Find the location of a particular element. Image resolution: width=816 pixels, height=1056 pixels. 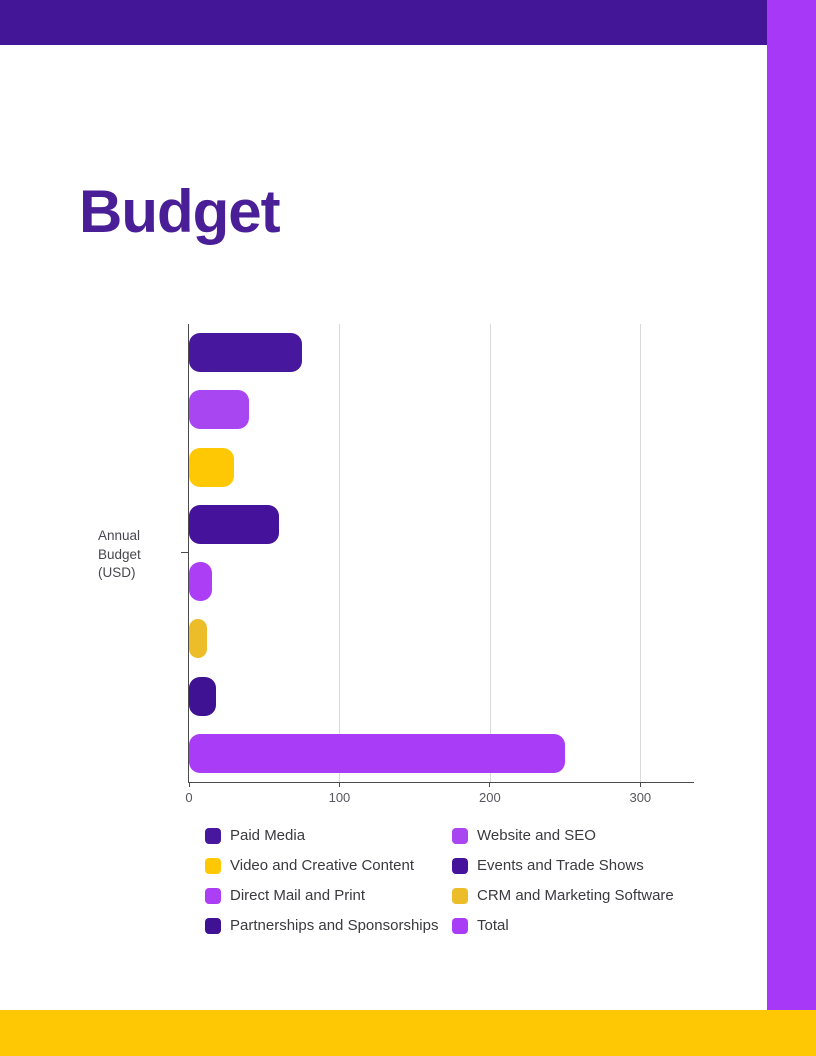

x-axis-tick-label-0: 0 is located at coordinates (189, 797).